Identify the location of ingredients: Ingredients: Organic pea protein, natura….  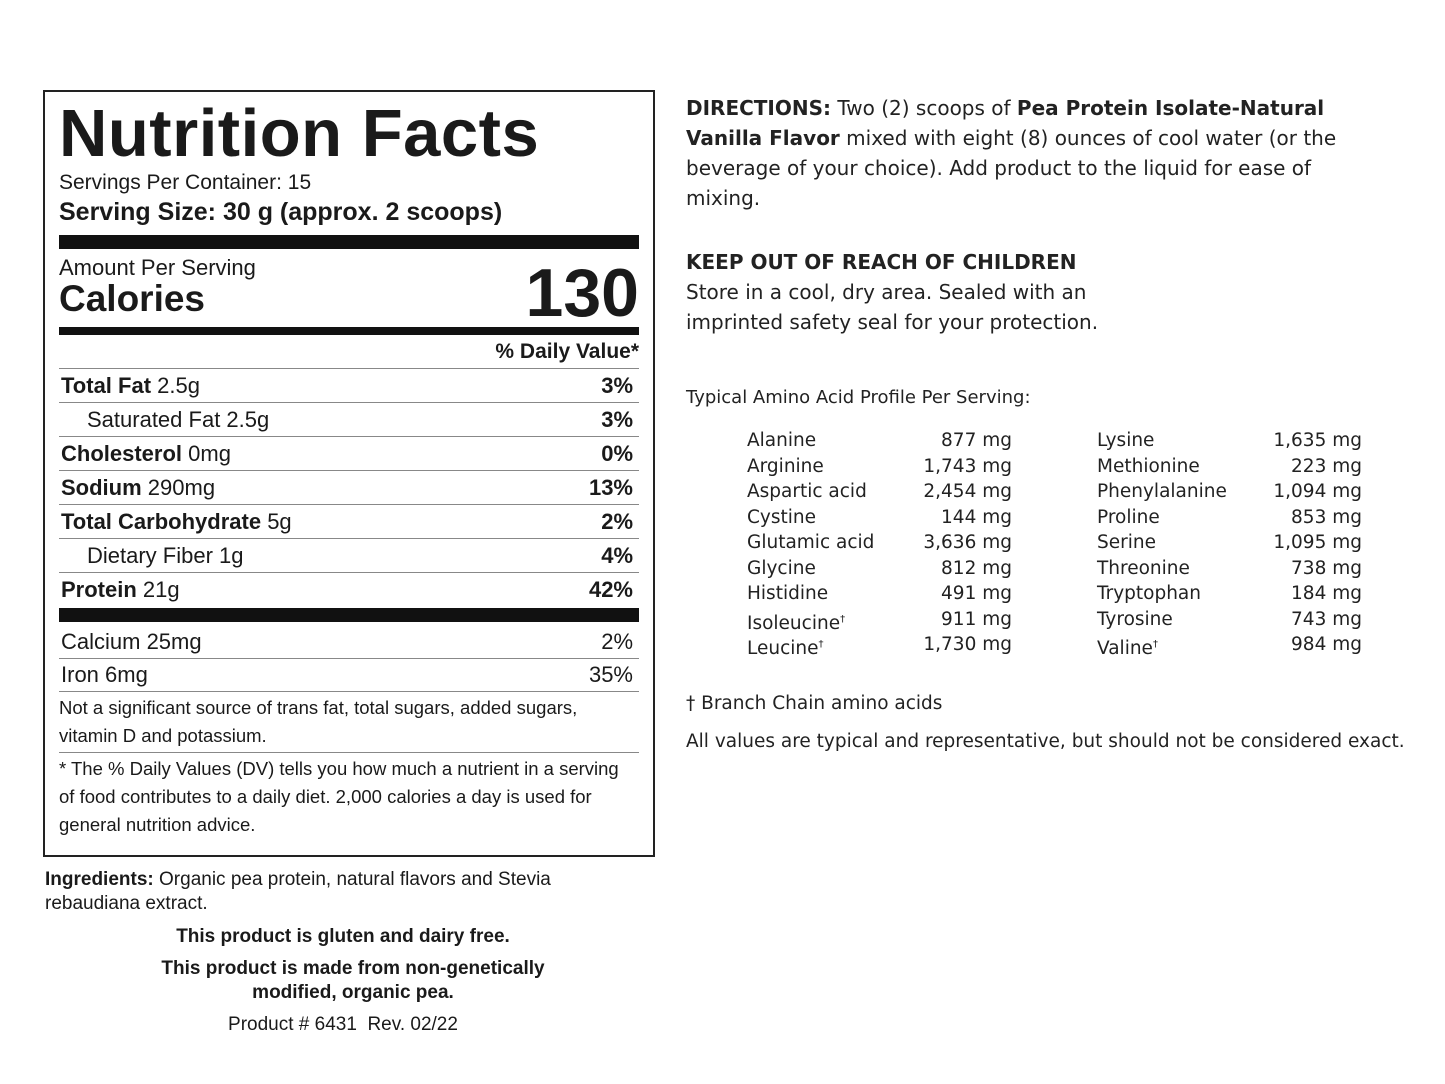
(330, 892).